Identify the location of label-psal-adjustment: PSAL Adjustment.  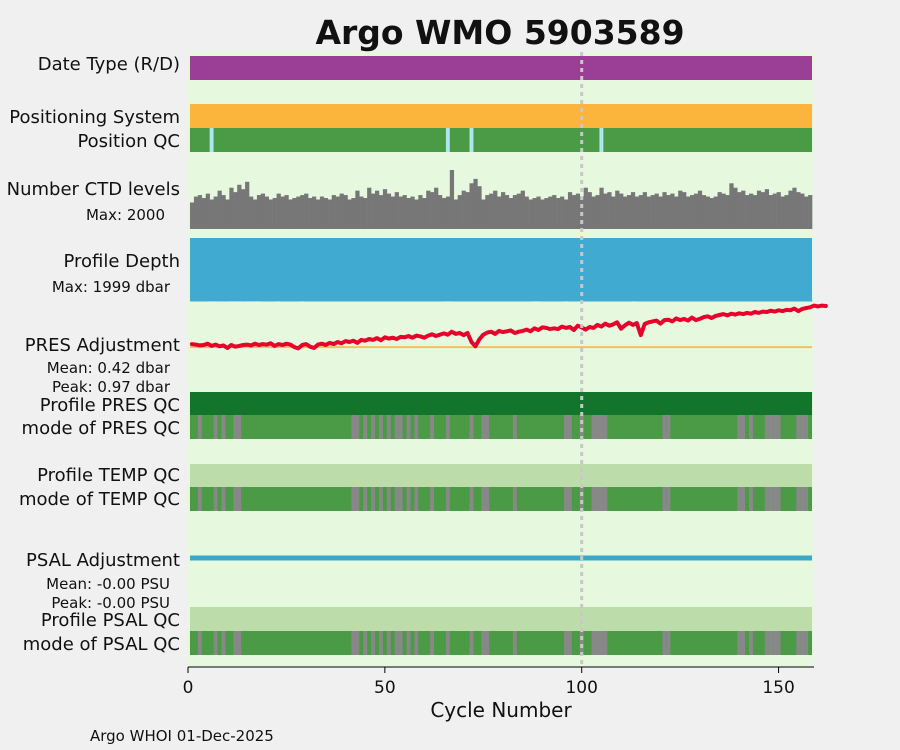
(103, 560).